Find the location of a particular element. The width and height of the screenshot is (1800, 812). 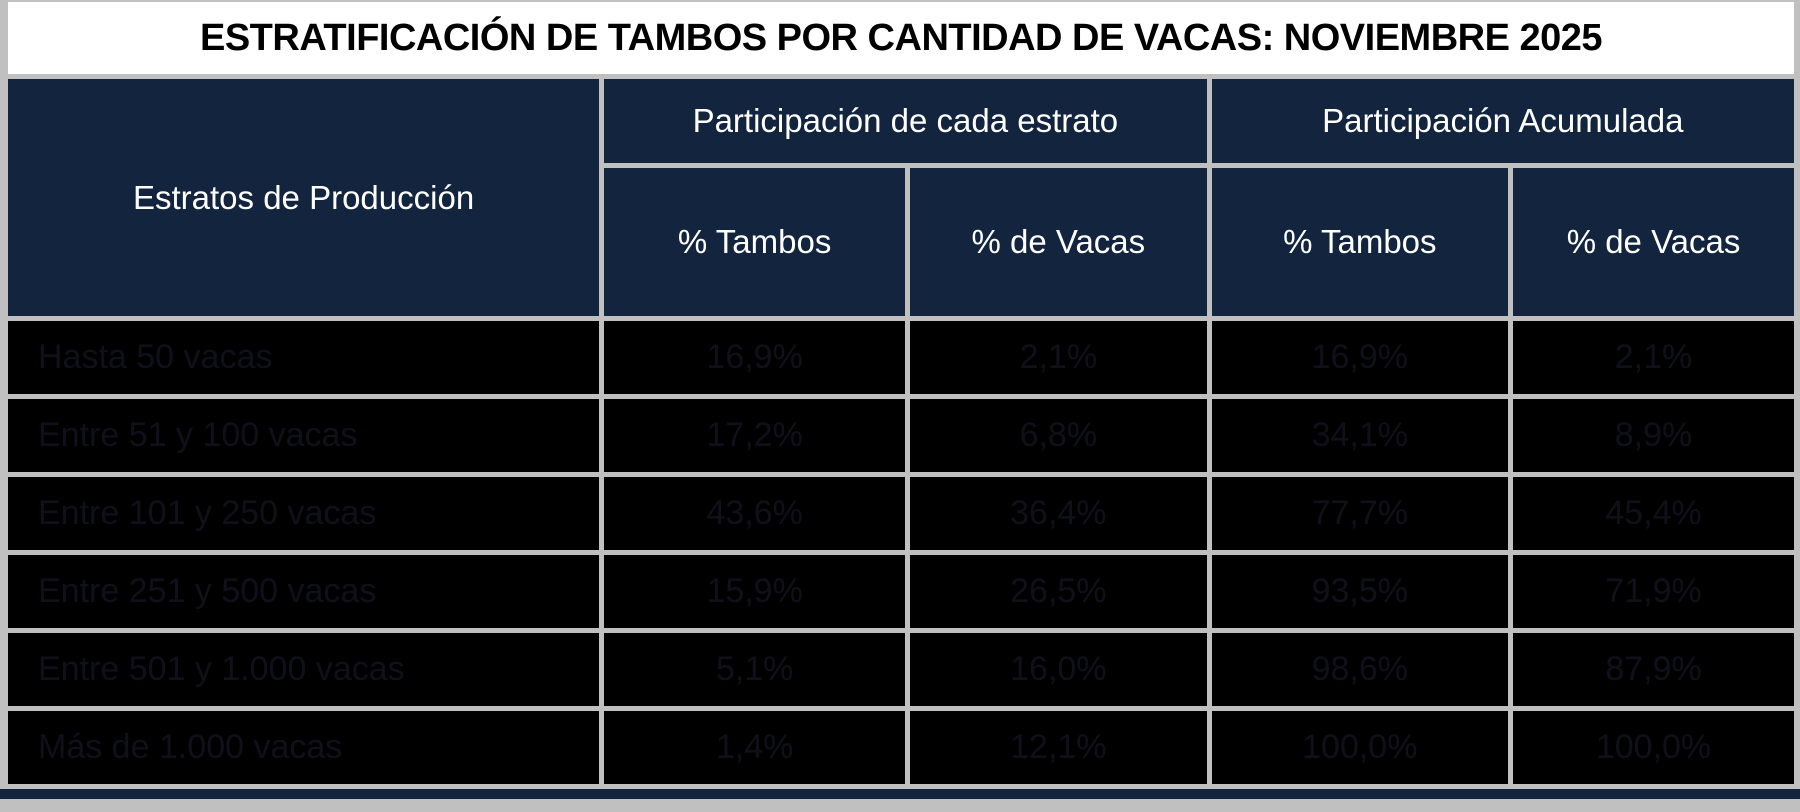

column-header-estratos: Estratos de Producción is located at coordinates (304, 197).